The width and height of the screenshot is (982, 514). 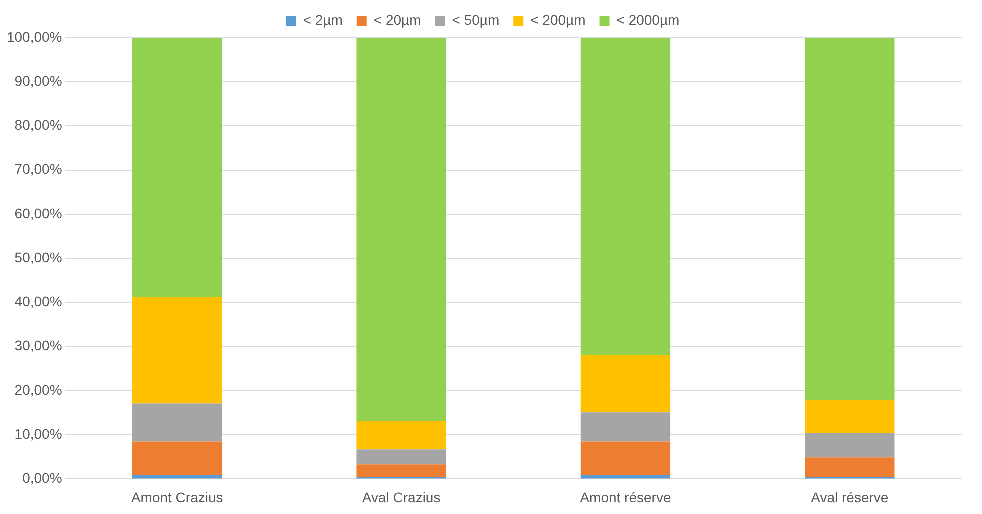 What do you see at coordinates (38, 346) in the screenshot?
I see `y-tick-label: 30,00%` at bounding box center [38, 346].